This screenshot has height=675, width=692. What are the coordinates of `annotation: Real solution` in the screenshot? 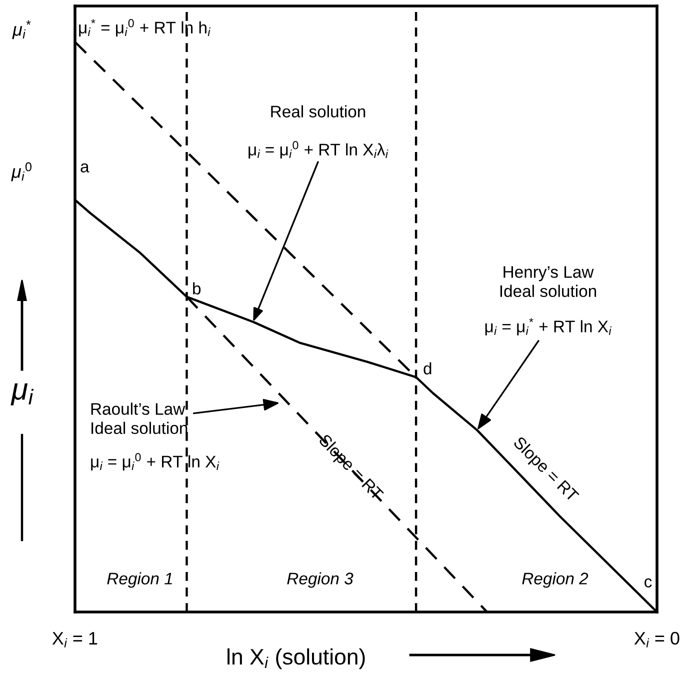 It's located at (318, 111).